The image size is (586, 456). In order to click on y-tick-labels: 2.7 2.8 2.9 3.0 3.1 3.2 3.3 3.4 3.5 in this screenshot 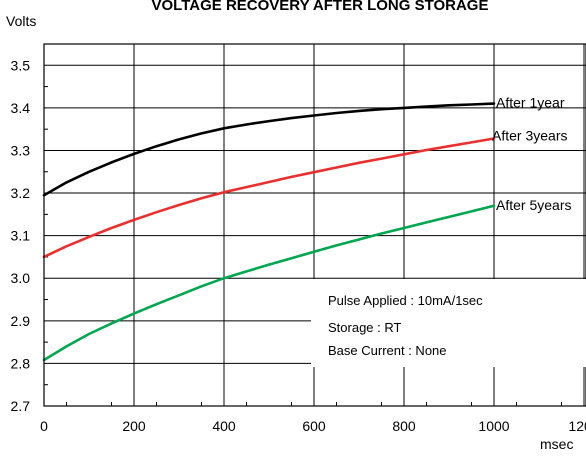, I will do `click(21, 235)`.